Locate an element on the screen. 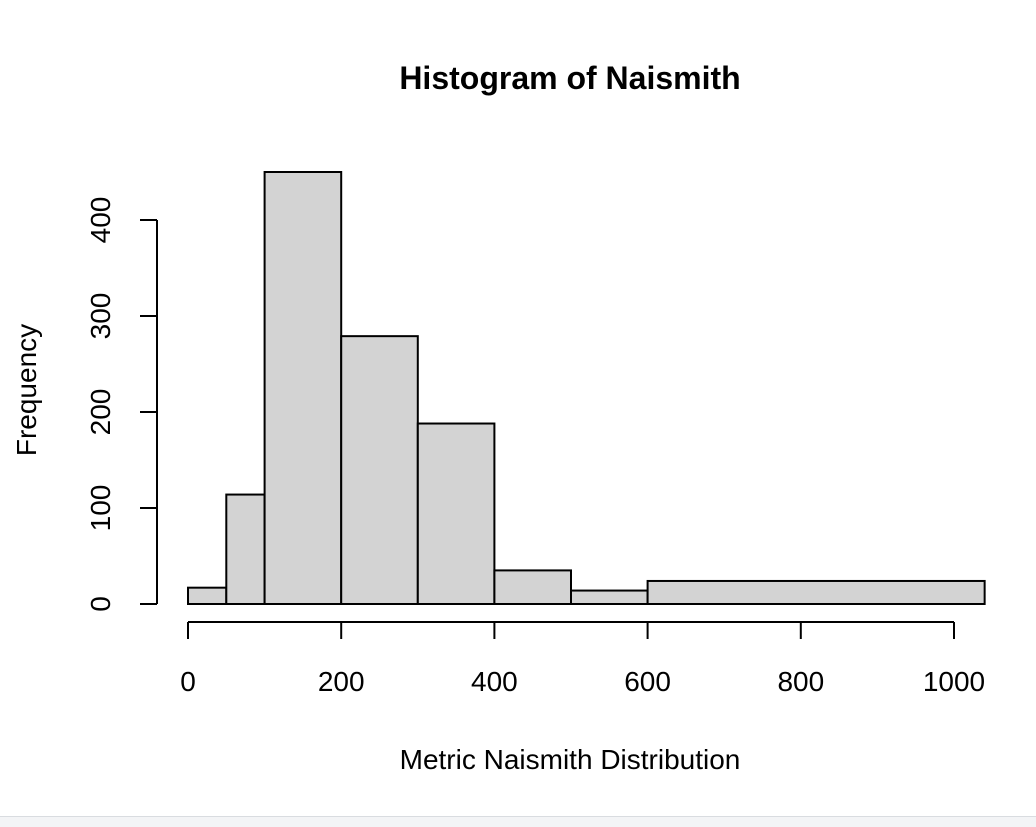 The width and height of the screenshot is (1036, 827). x-tick-label-0: 0 is located at coordinates (188, 681).